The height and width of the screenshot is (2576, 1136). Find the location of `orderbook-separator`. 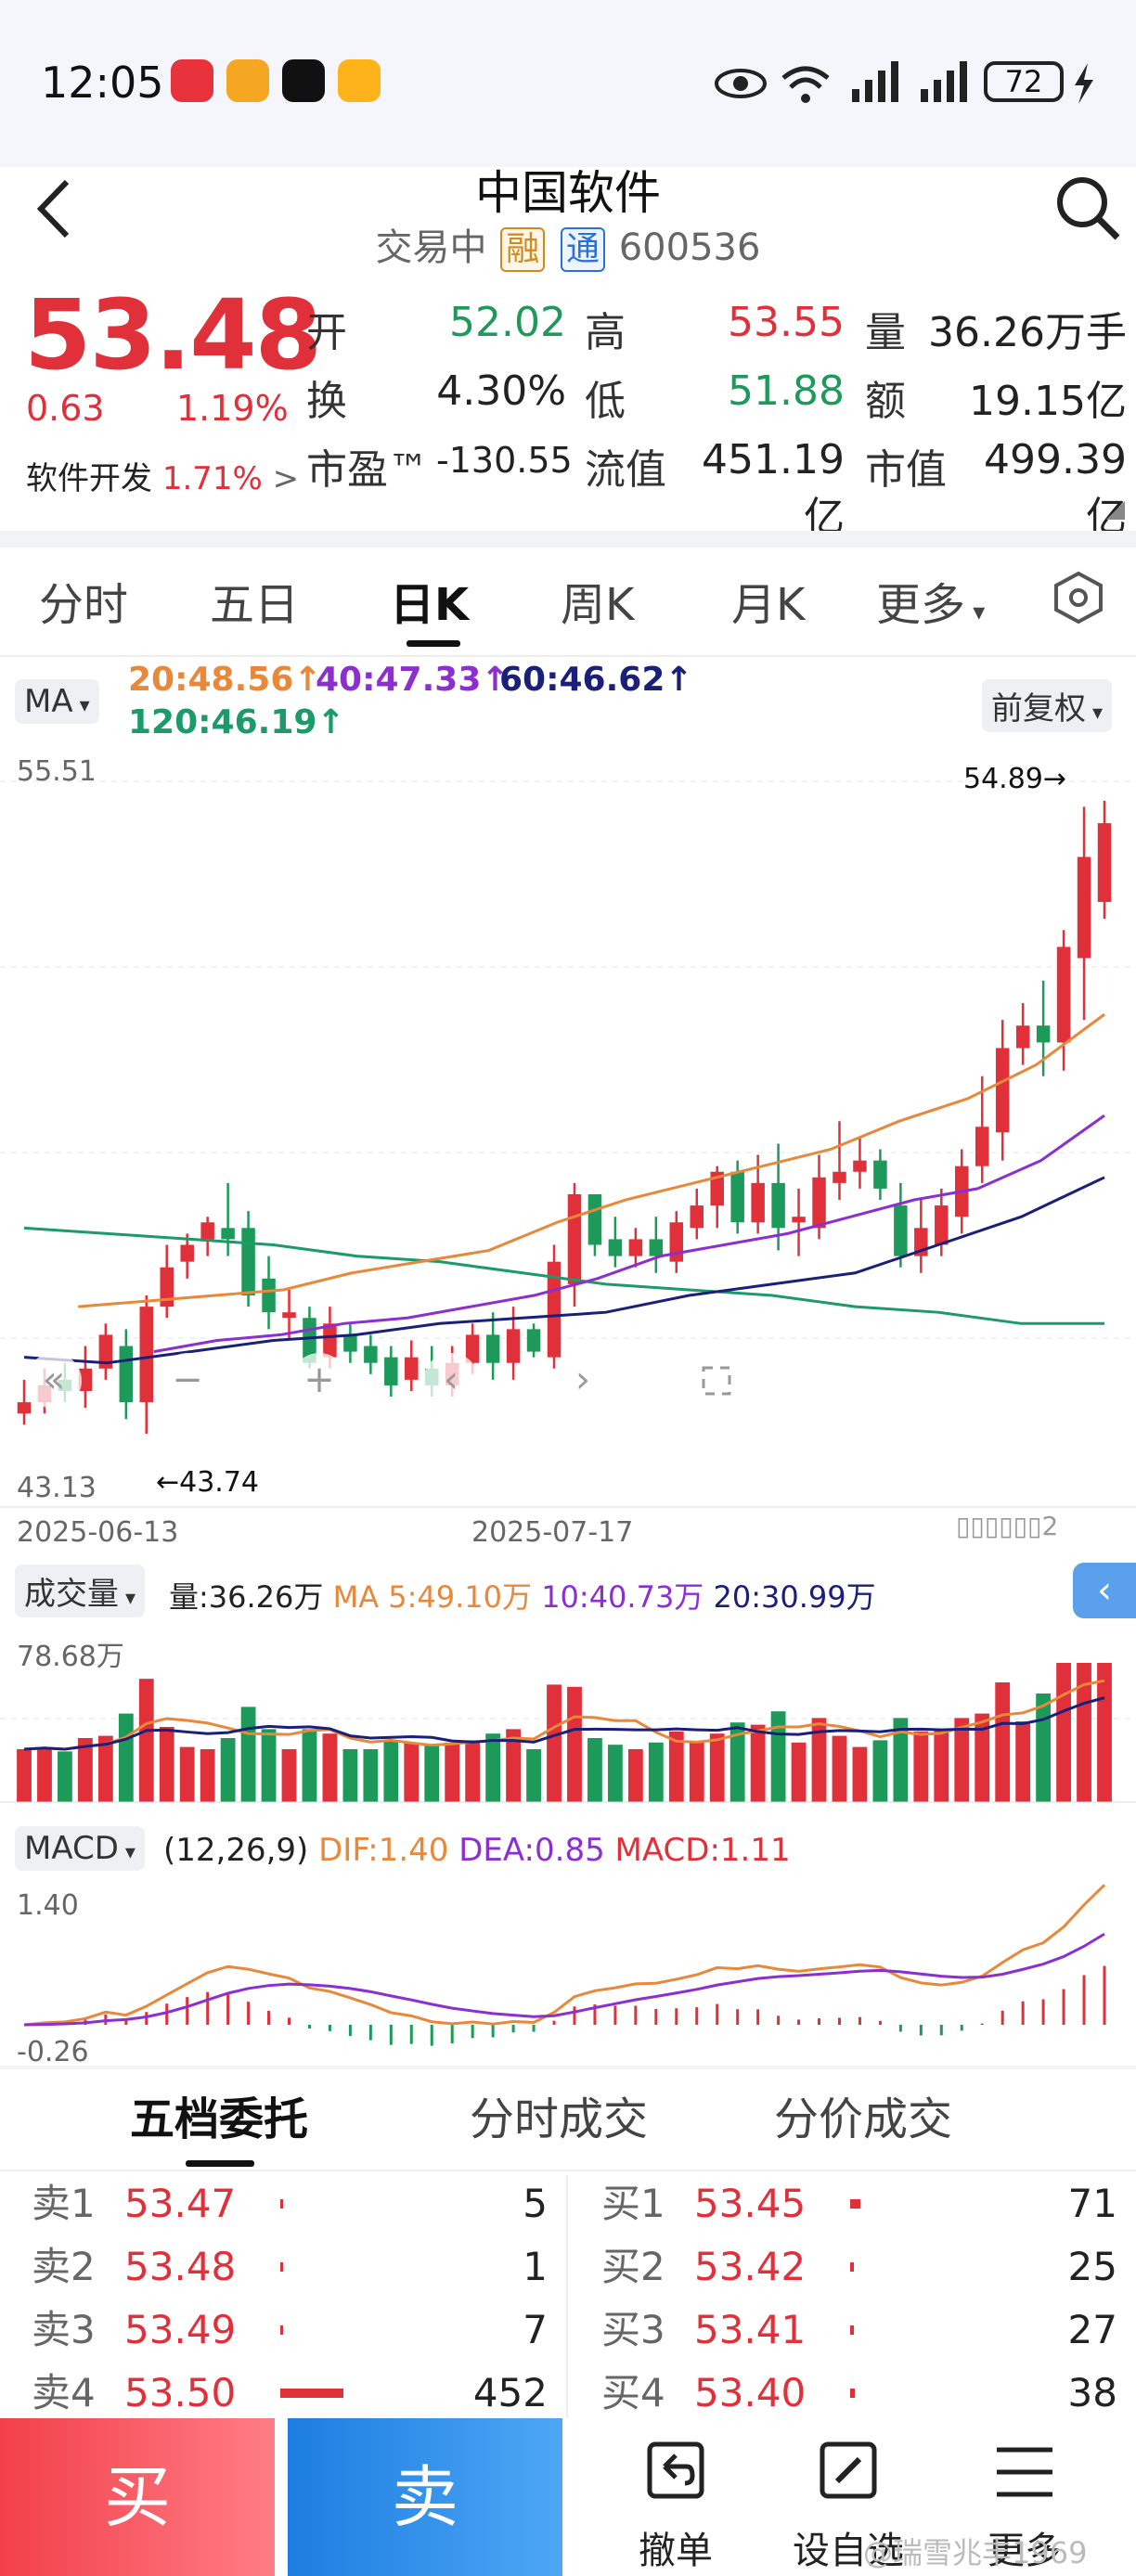

orderbook-separator is located at coordinates (568, 2170).